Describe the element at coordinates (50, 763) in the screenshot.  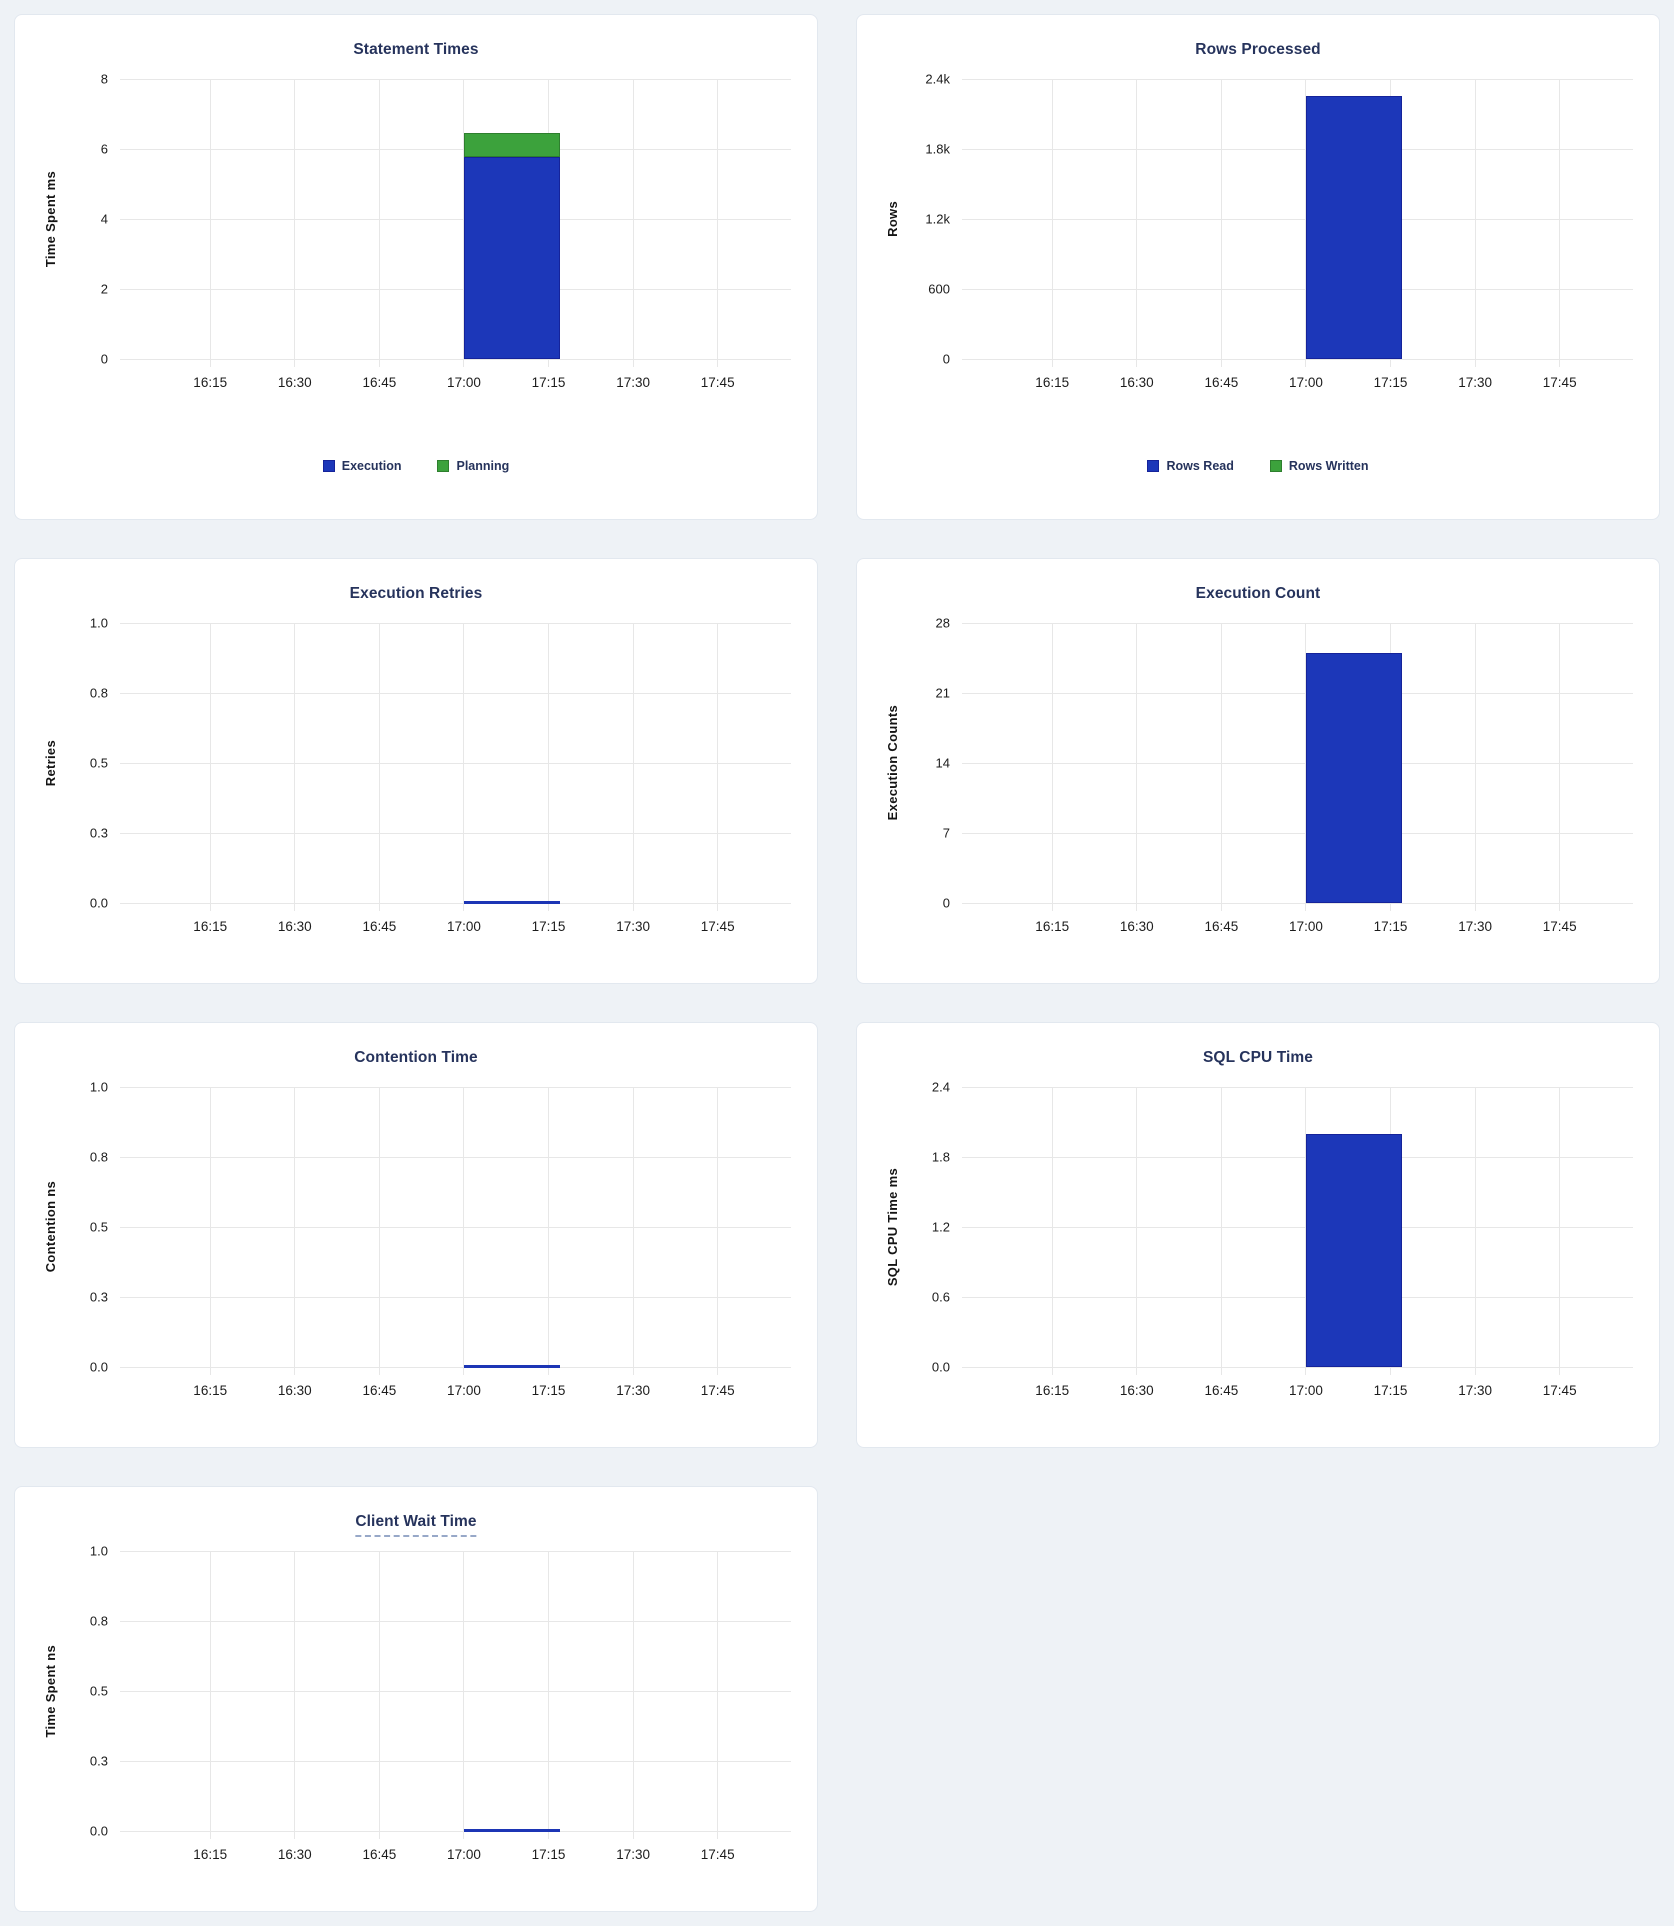
I see `y-axis-label: Retries` at that location.